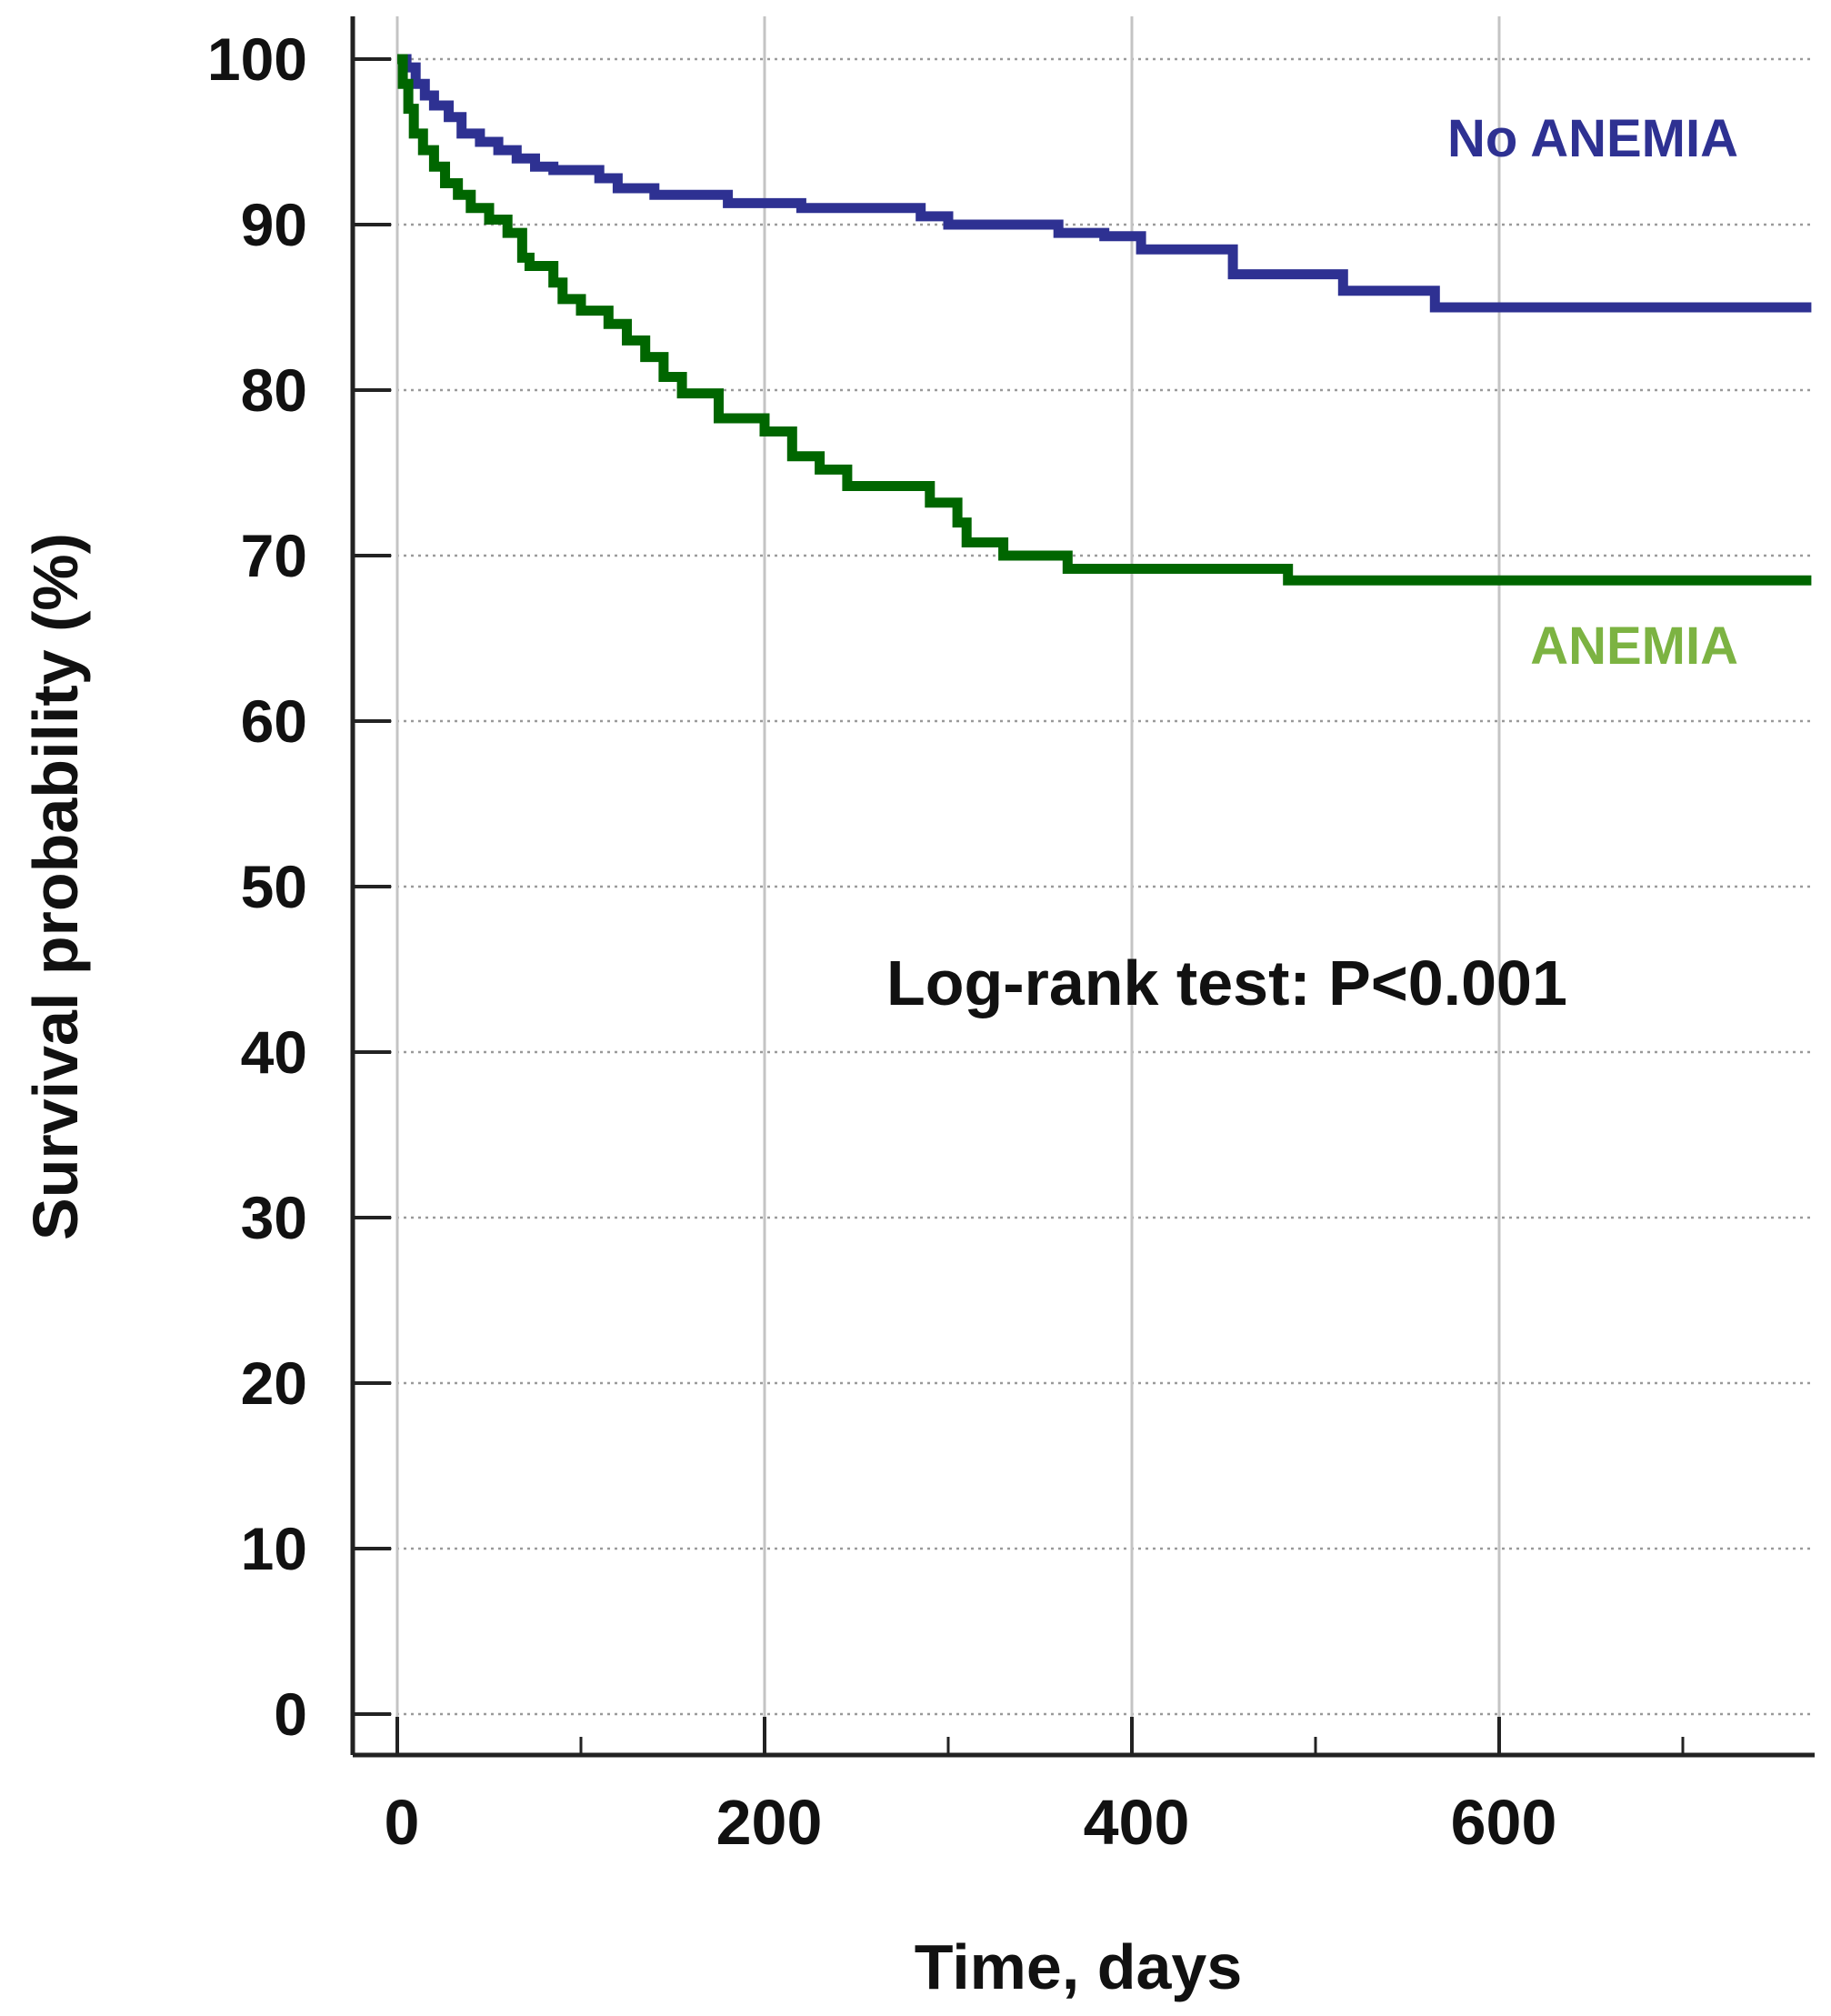  I want to click on y-tick-label-90: 90, so click(274, 224).